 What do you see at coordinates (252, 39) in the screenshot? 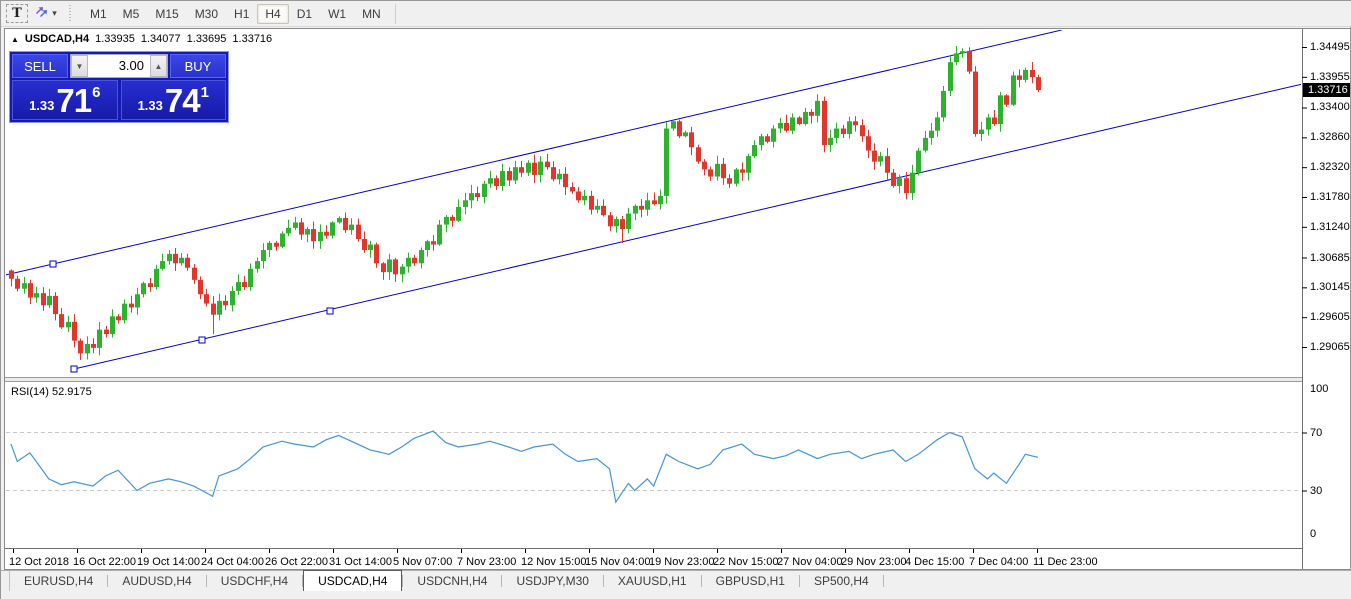
I see `ohlc-close: 1.33716` at bounding box center [252, 39].